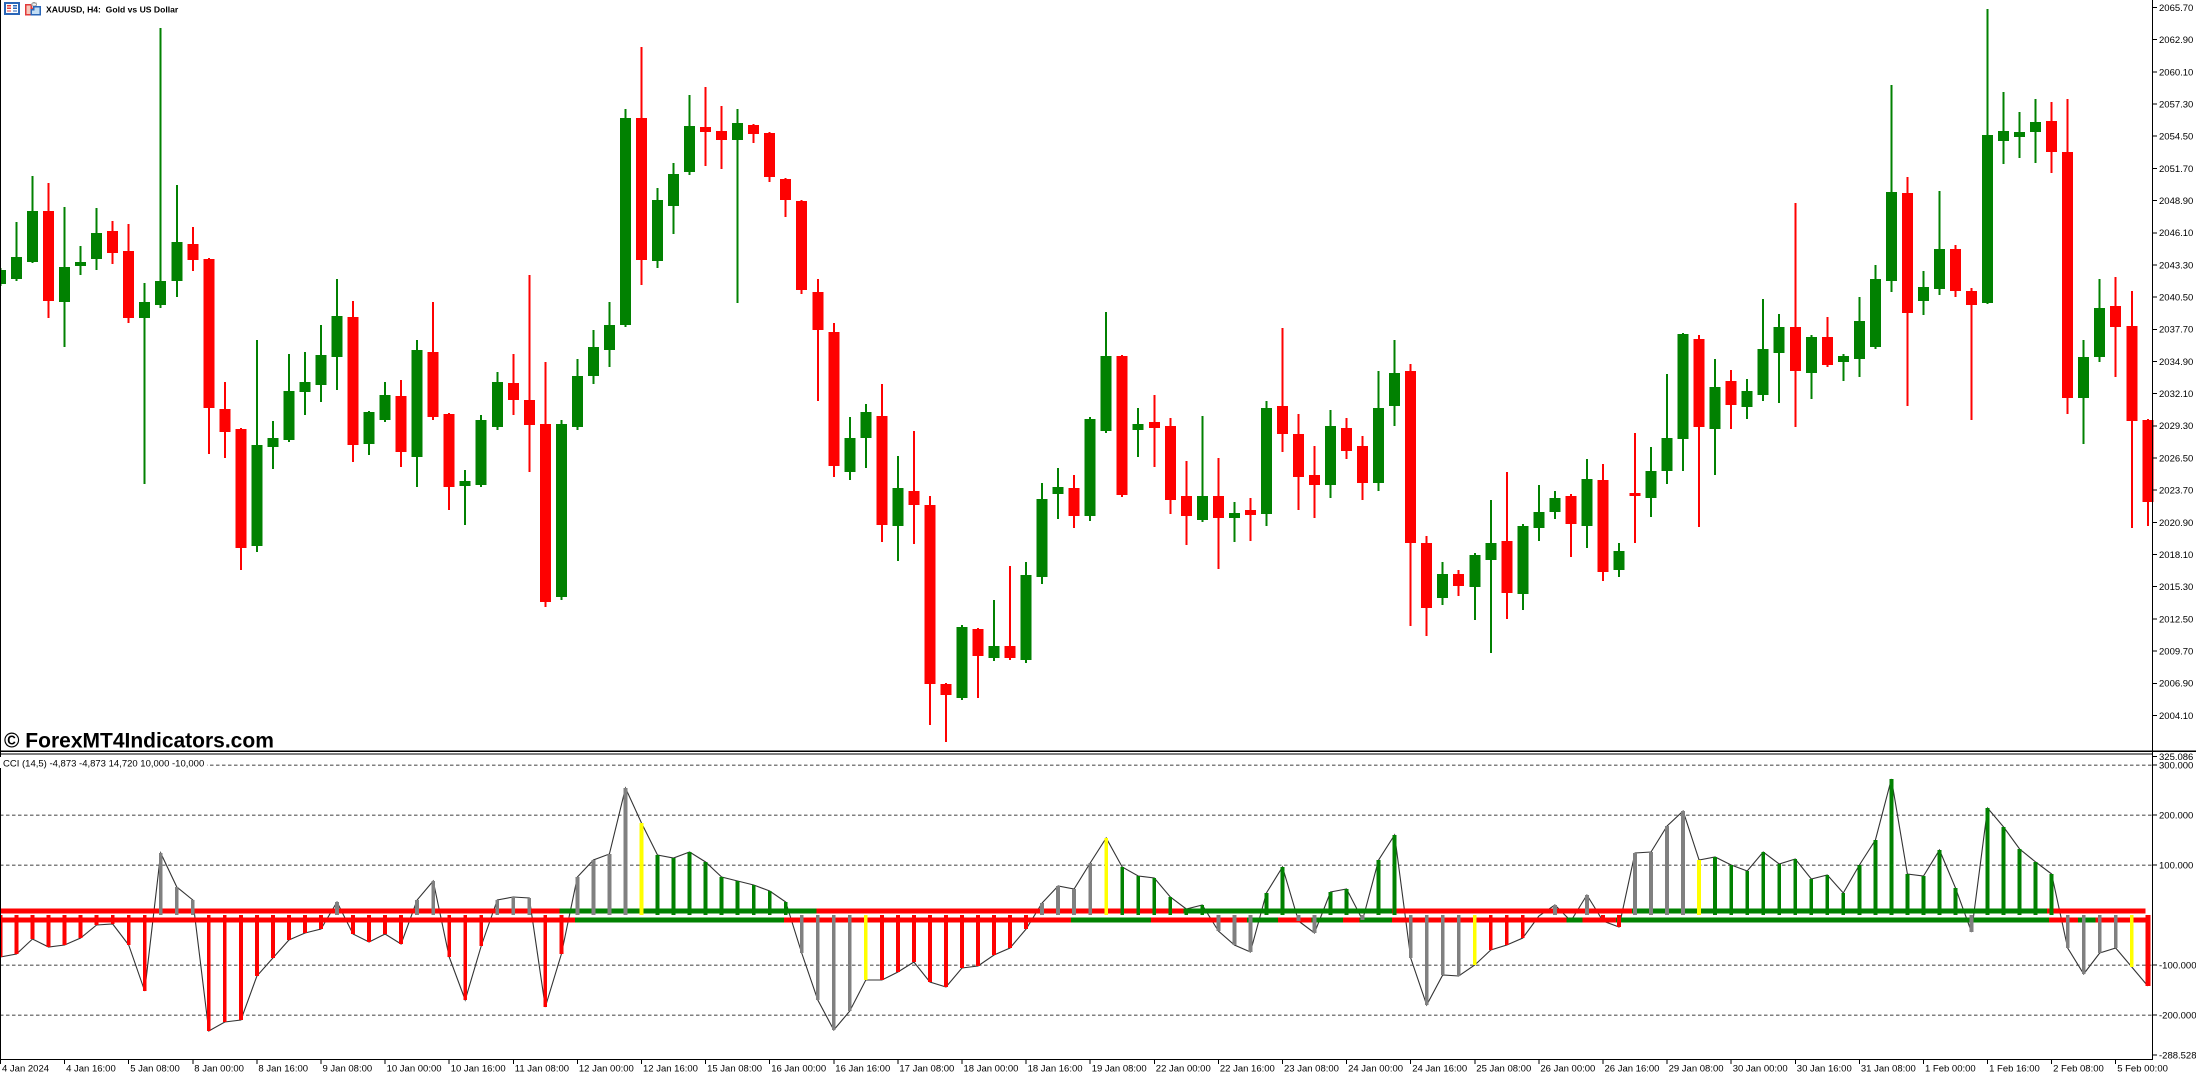 This screenshot has height=1081, width=2196. What do you see at coordinates (542, 1069) in the screenshot?
I see `svg-text: 11 Jan 08:00` at bounding box center [542, 1069].